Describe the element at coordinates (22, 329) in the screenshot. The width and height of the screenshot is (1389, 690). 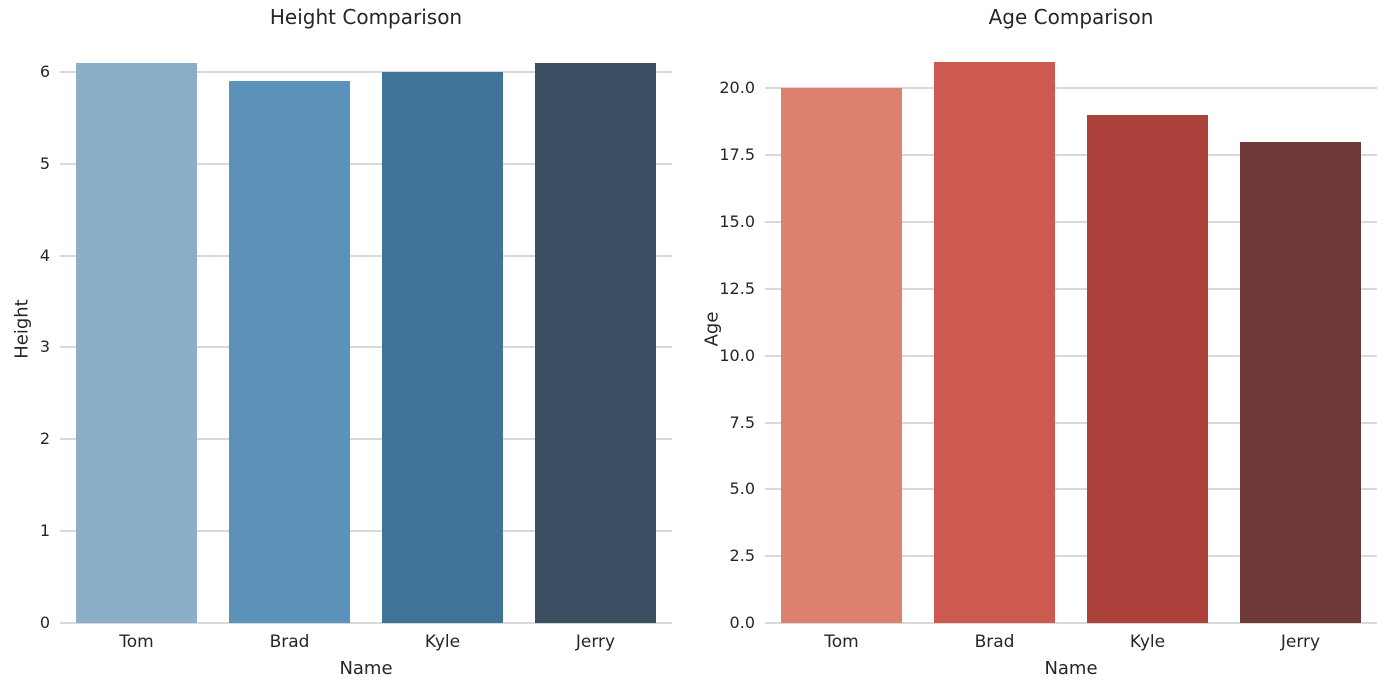
I see `y-axis-label: Height` at that location.